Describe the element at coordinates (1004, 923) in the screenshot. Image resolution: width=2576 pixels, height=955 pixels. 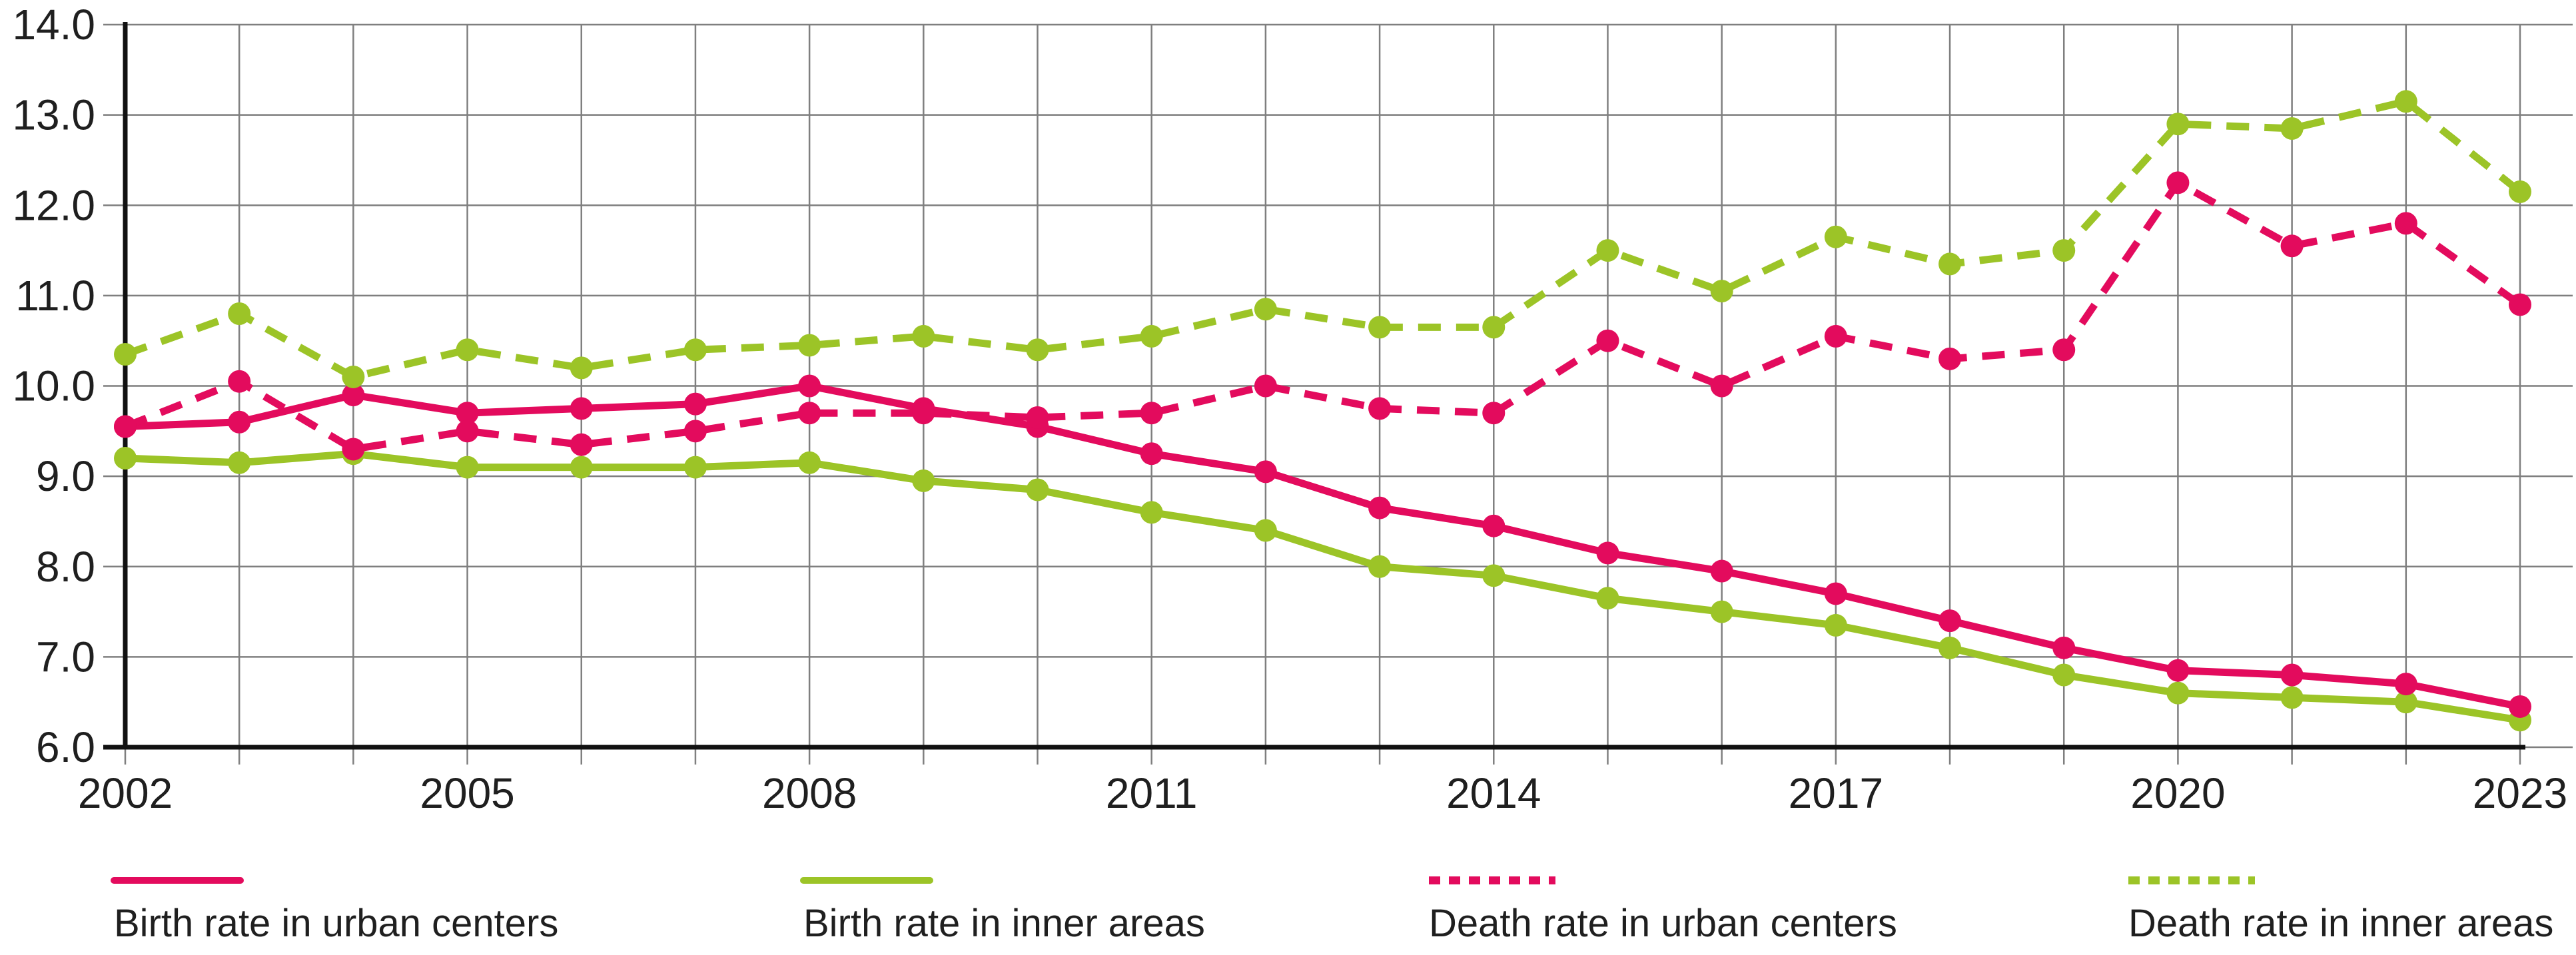
I see `legend-label-birth-inner: Birth rate in inner areas` at that location.